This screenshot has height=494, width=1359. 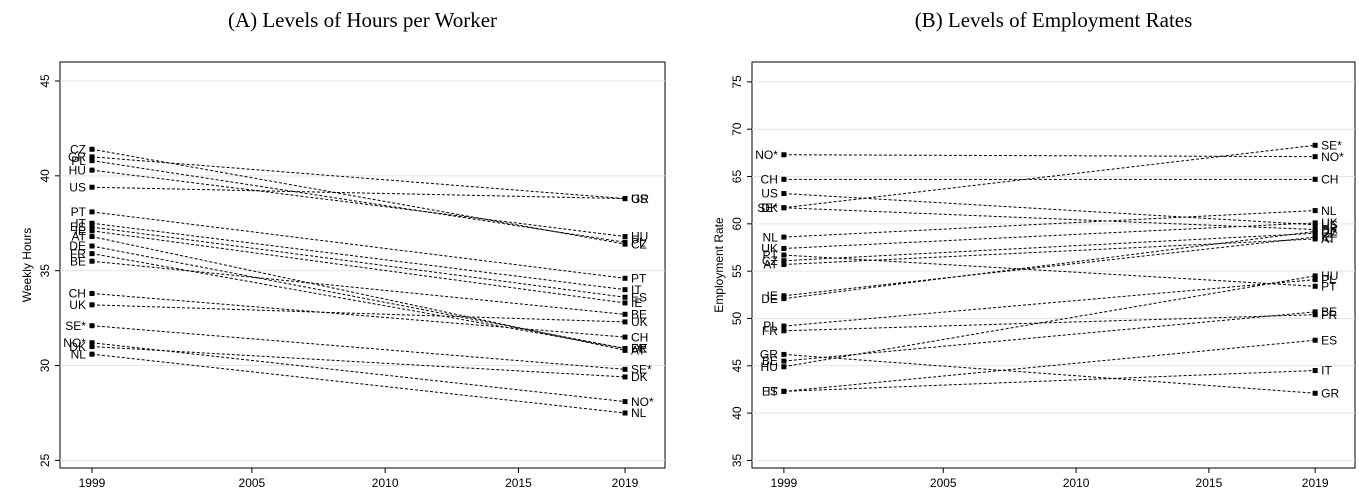 I want to click on point-label: SE*, so click(x=1331, y=145).